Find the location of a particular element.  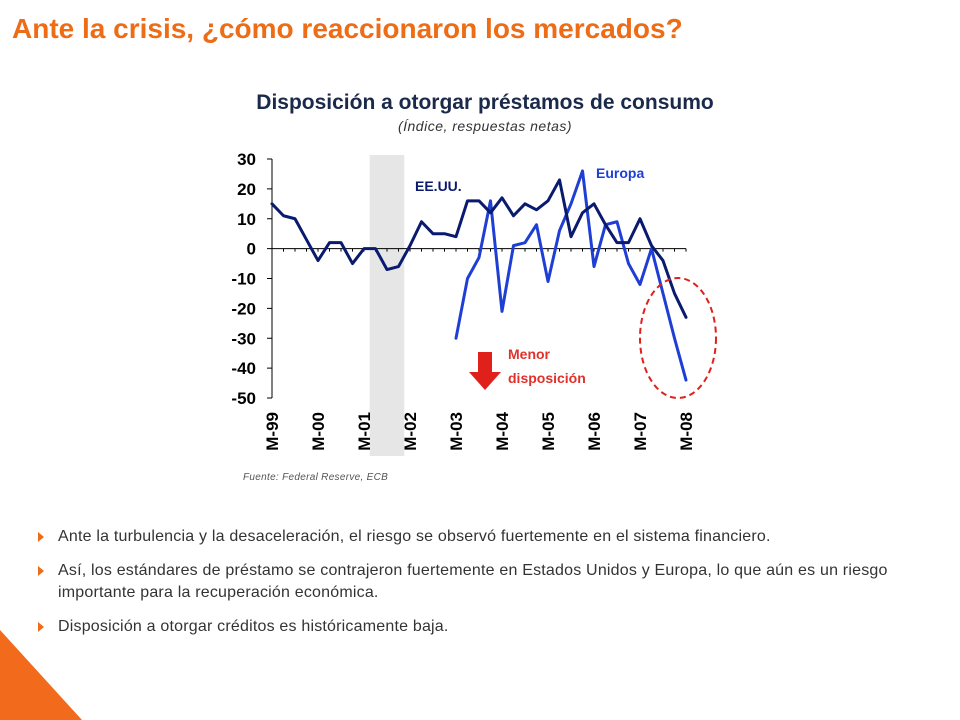

y-tick-label: -40 is located at coordinates (243, 368).